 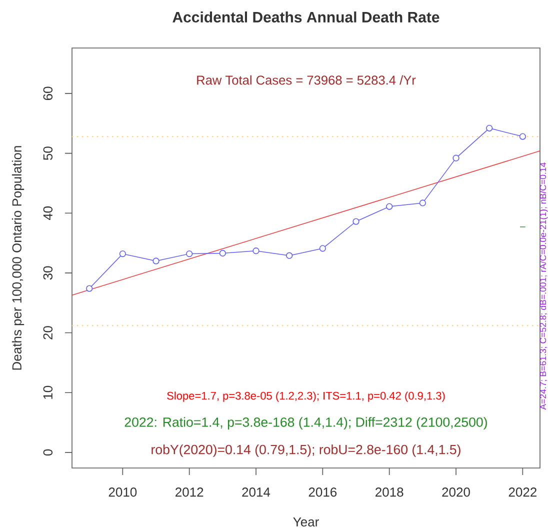 What do you see at coordinates (190, 492) in the screenshot?
I see `x-tick-label: 2012` at bounding box center [190, 492].